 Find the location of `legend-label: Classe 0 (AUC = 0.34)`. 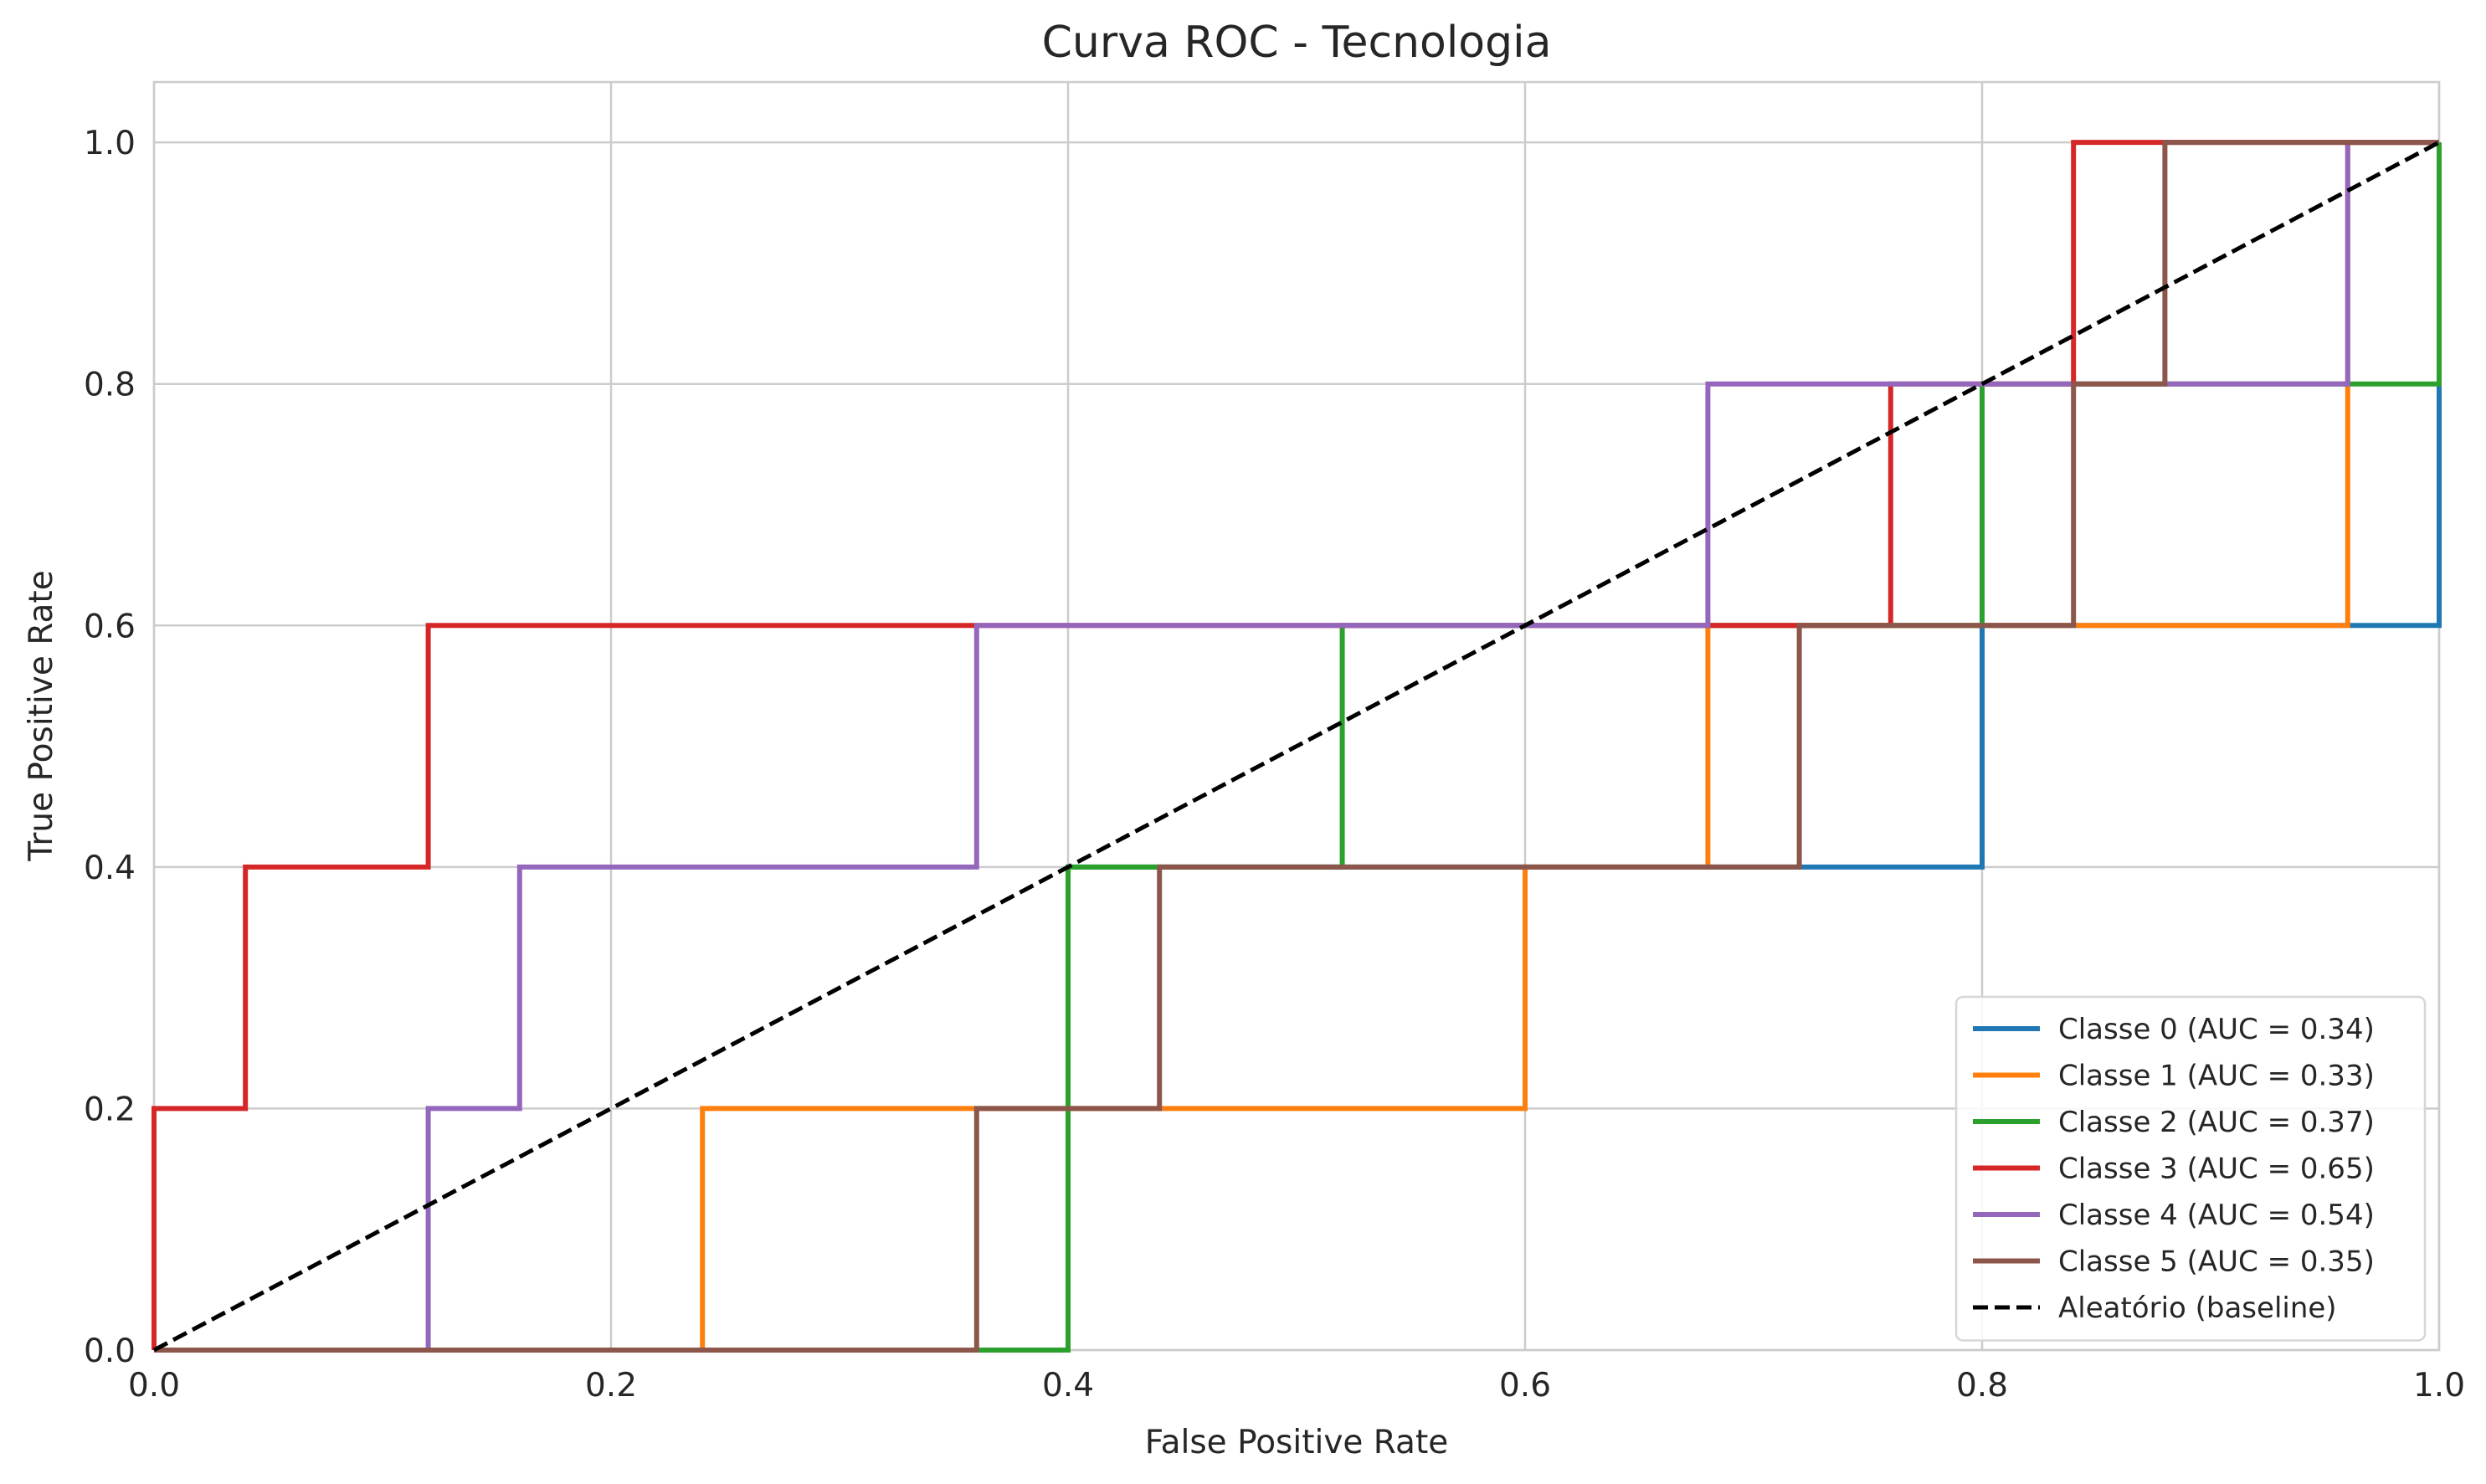

legend-label: Classe 0 (AUC = 0.34) is located at coordinates (2216, 1030).